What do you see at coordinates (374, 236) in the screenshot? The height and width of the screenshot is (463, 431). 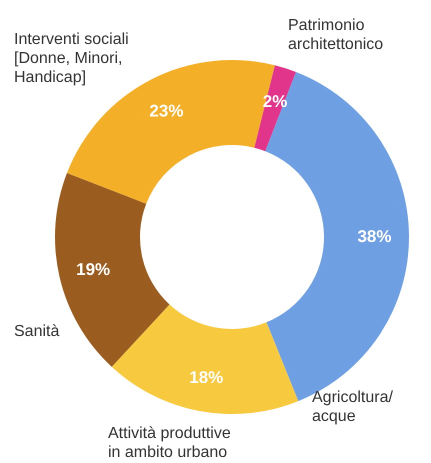 I see `data-label: 38%` at bounding box center [374, 236].